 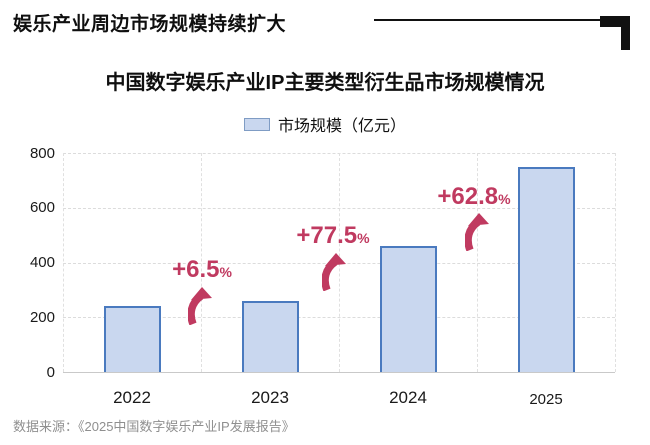 I want to click on growth-annotation: +77.5%, so click(x=332, y=237).